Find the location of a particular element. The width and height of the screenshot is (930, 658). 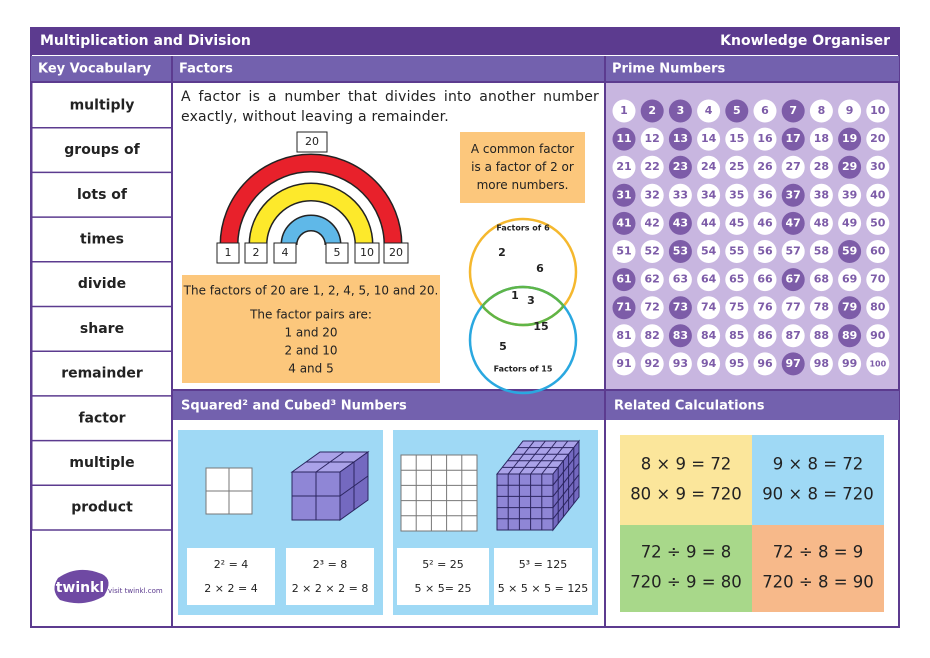

number: 75 is located at coordinates (736, 307).